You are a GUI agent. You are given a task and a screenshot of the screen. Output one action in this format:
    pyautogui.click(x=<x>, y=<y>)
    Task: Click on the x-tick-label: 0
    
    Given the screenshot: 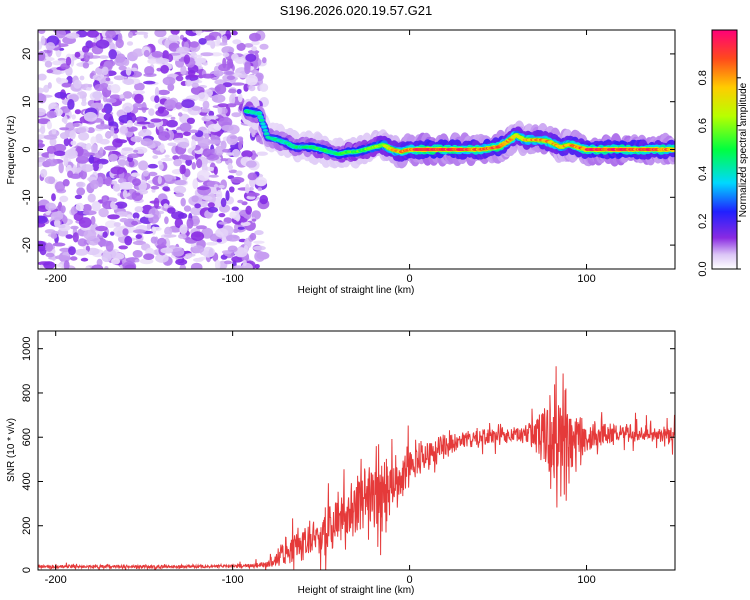 What is the action you would take?
    pyautogui.click(x=410, y=279)
    